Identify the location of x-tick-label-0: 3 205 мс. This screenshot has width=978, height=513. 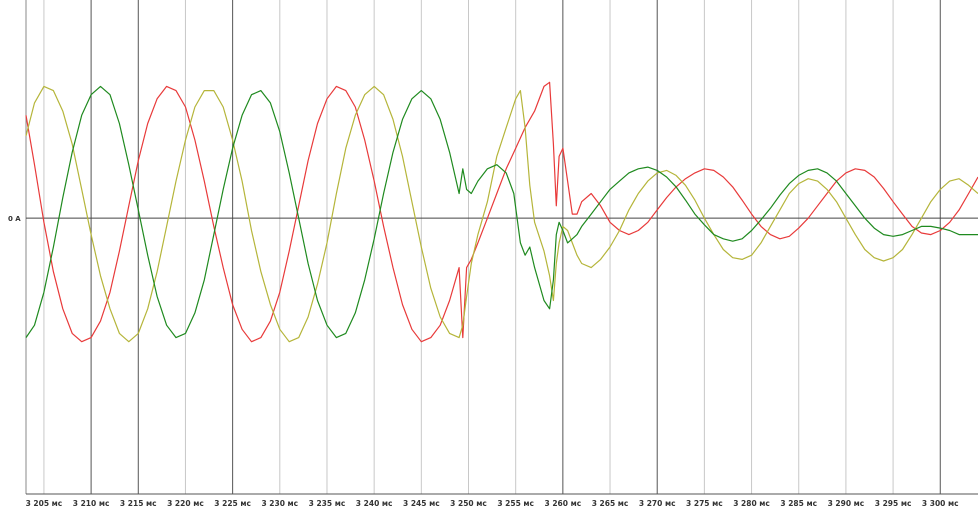
(44, 503).